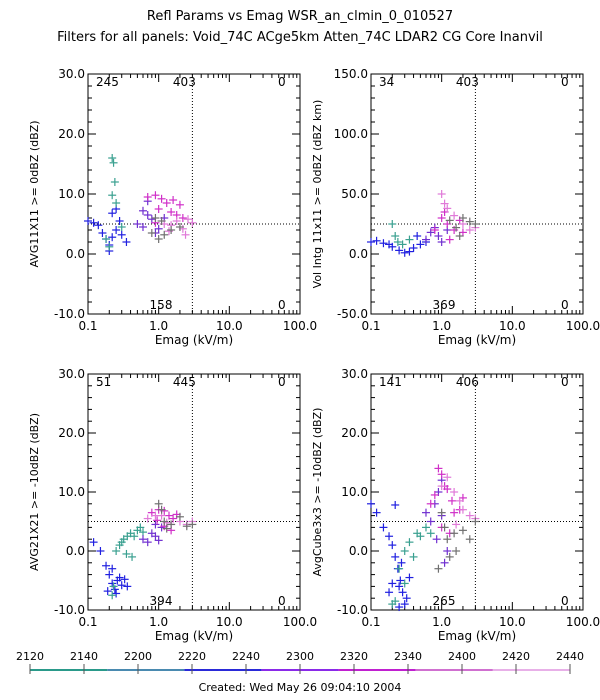 The image size is (600, 700). What do you see at coordinates (158, 622) in the screenshot?
I see `x-tick-label: 1.0` at bounding box center [158, 622].